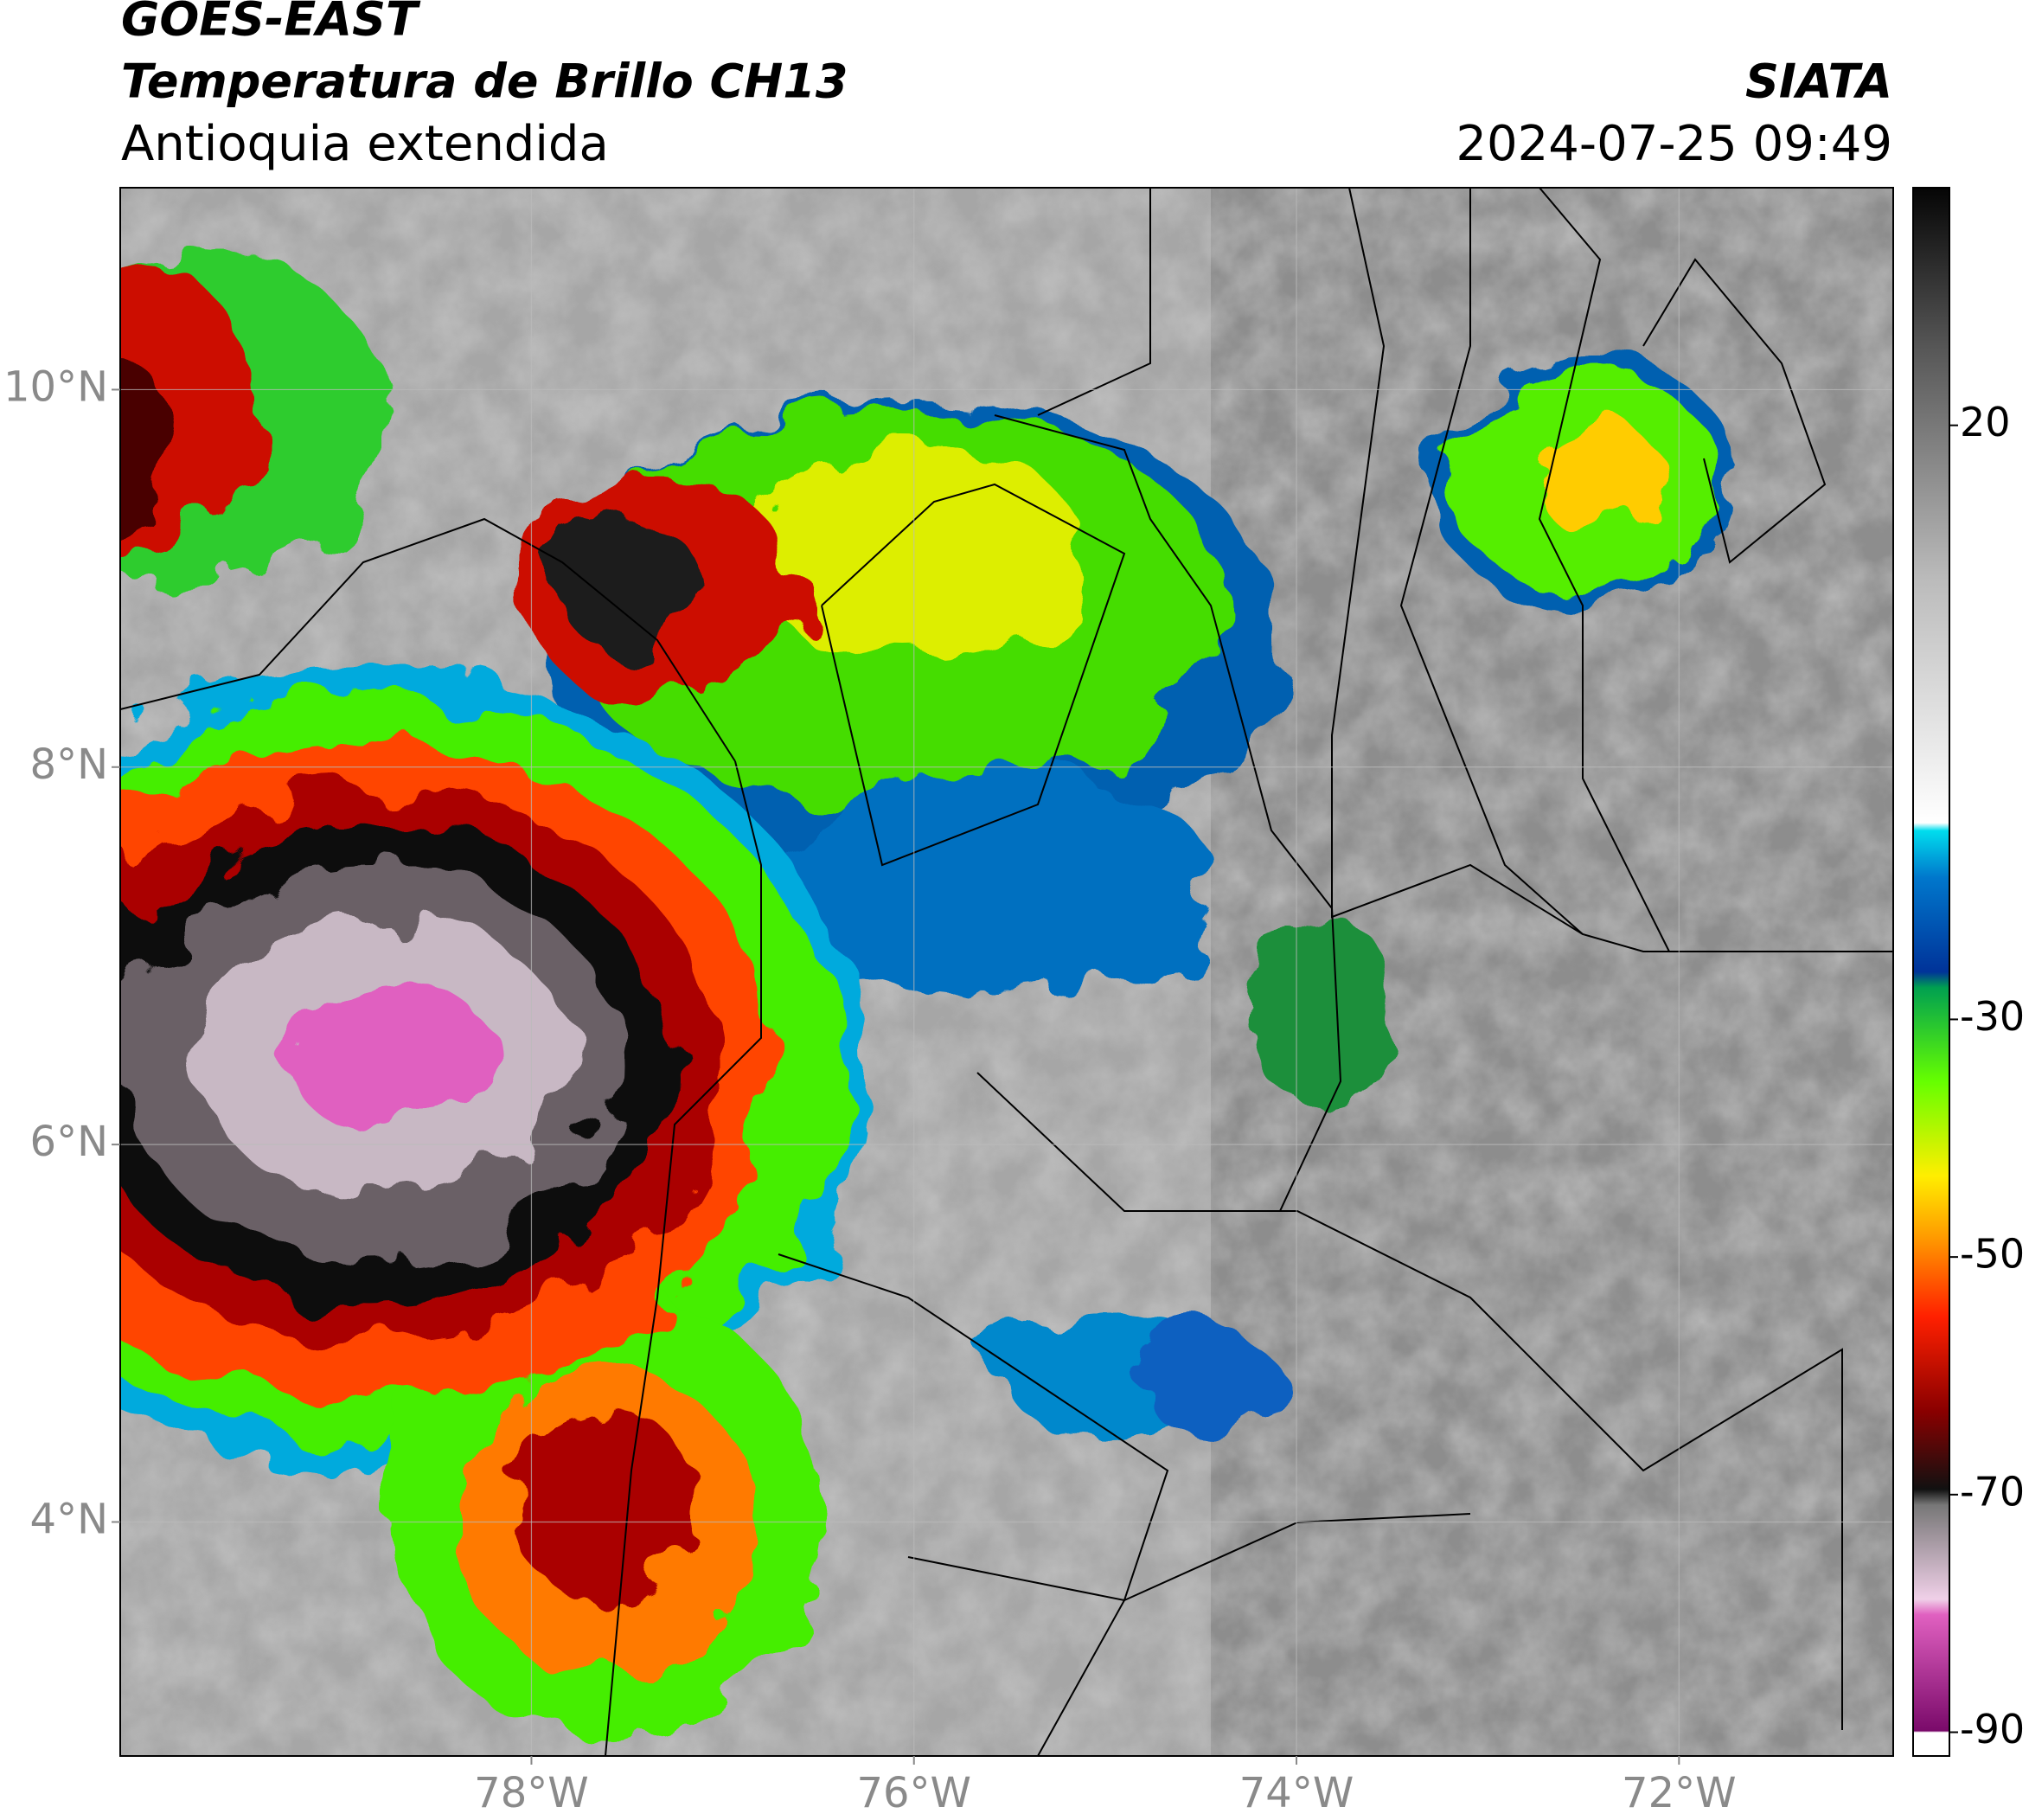  What do you see at coordinates (913, 1793) in the screenshot?
I see `lon-tick-label: 76°W` at bounding box center [913, 1793].